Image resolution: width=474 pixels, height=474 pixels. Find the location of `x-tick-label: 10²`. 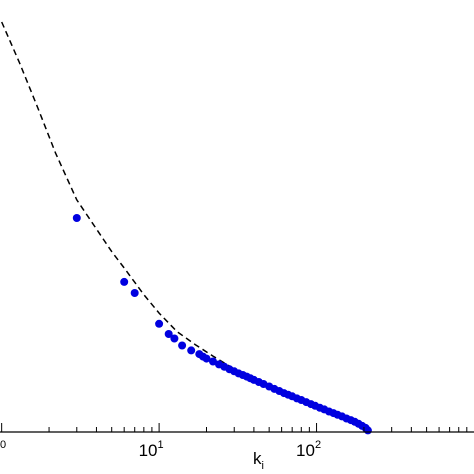

x-tick-label: 10² is located at coordinates (308, 449).